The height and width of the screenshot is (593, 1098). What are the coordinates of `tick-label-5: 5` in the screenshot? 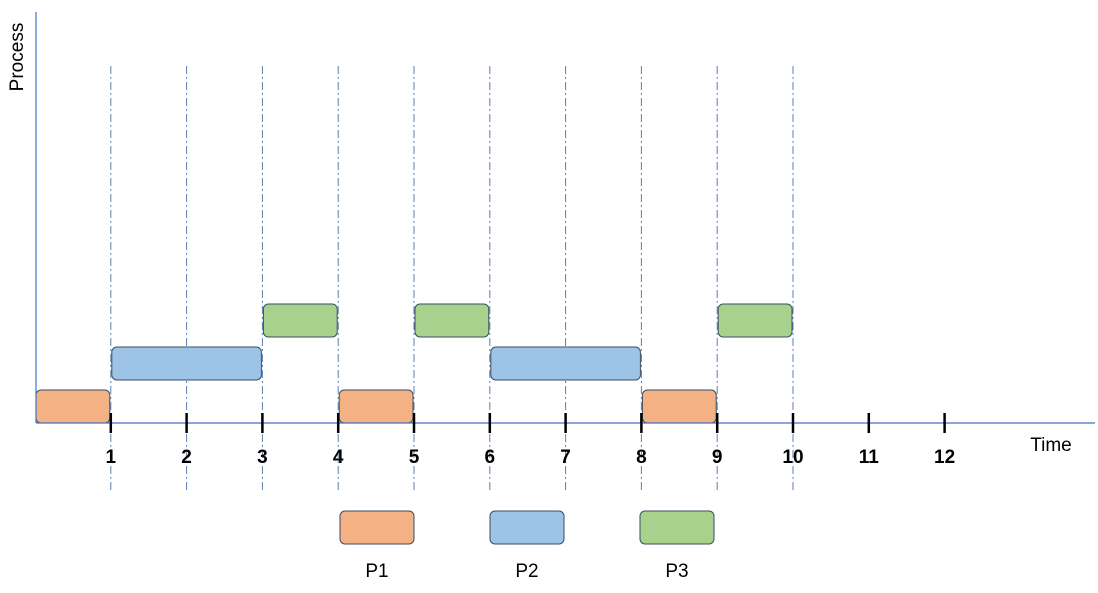 It's located at (414, 457).